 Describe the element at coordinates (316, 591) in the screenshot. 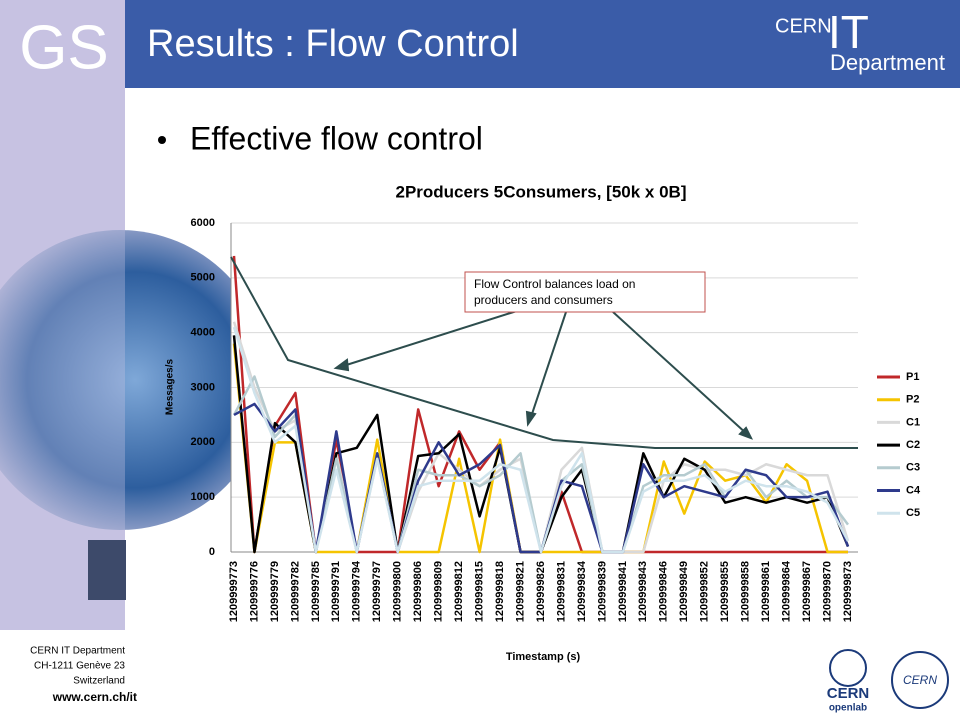

I see `x-tick-label: 1209999785` at that location.